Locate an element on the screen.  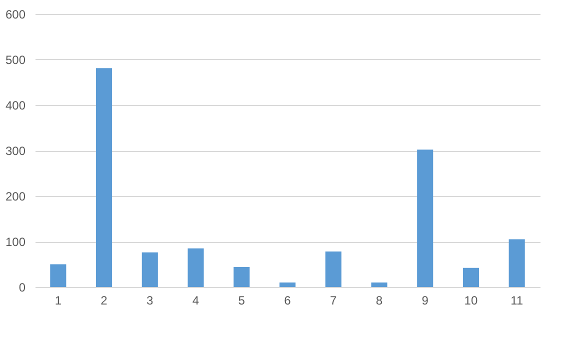
y-tick-label: 200 is located at coordinates (15, 197).